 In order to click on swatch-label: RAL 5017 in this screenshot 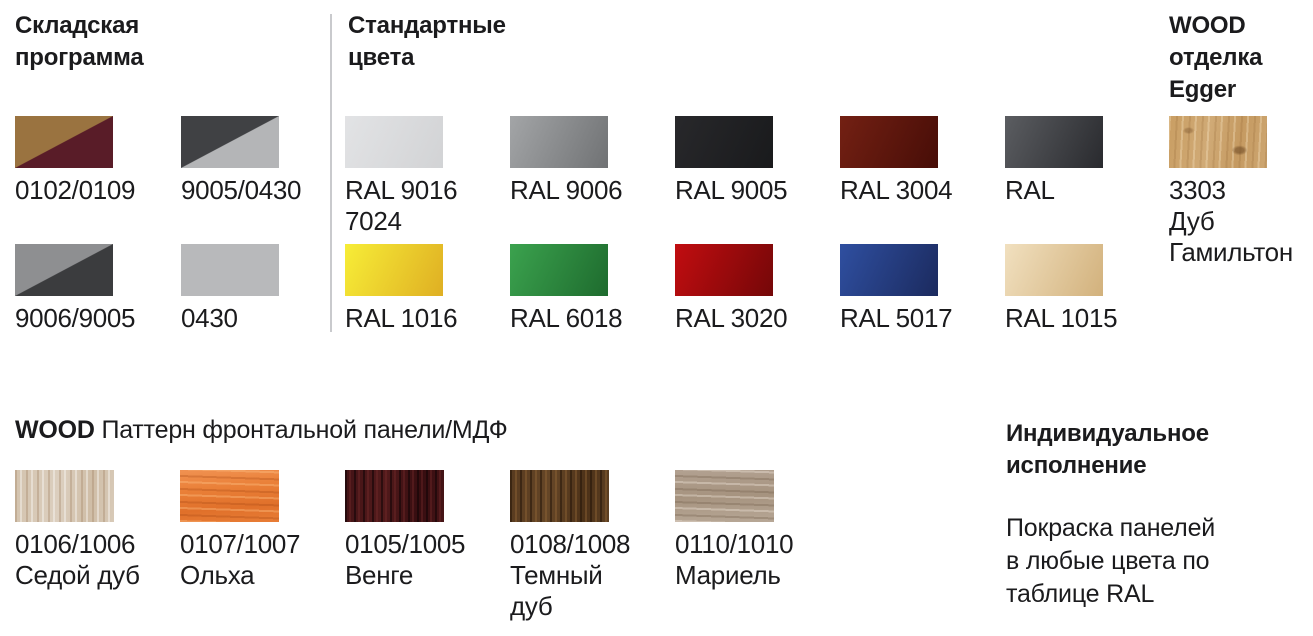, I will do `click(896, 318)`.